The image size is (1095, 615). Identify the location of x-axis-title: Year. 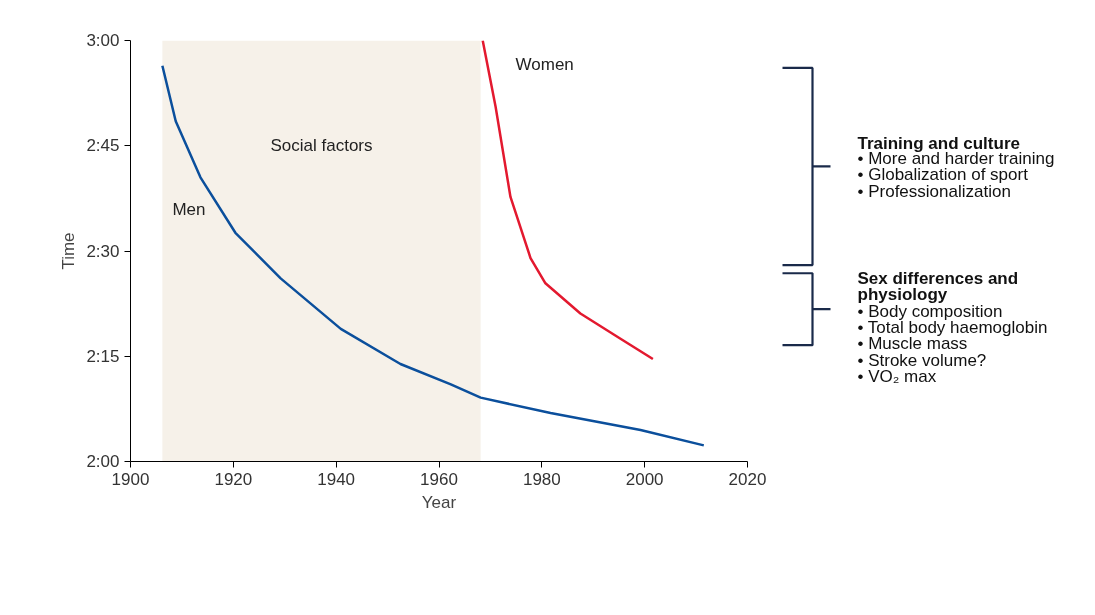
(439, 502).